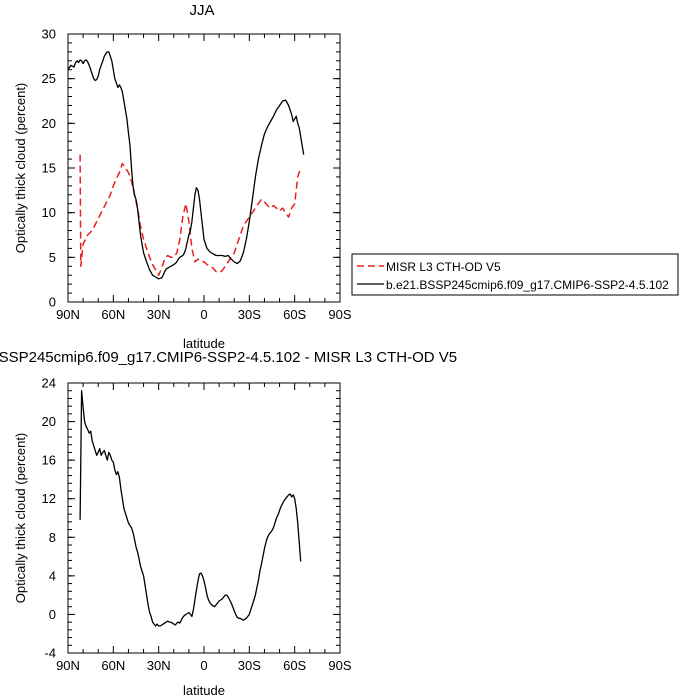 The height and width of the screenshot is (700, 700). Describe the element at coordinates (52, 302) in the screenshot. I see `top-y-tick-label: 0` at that location.